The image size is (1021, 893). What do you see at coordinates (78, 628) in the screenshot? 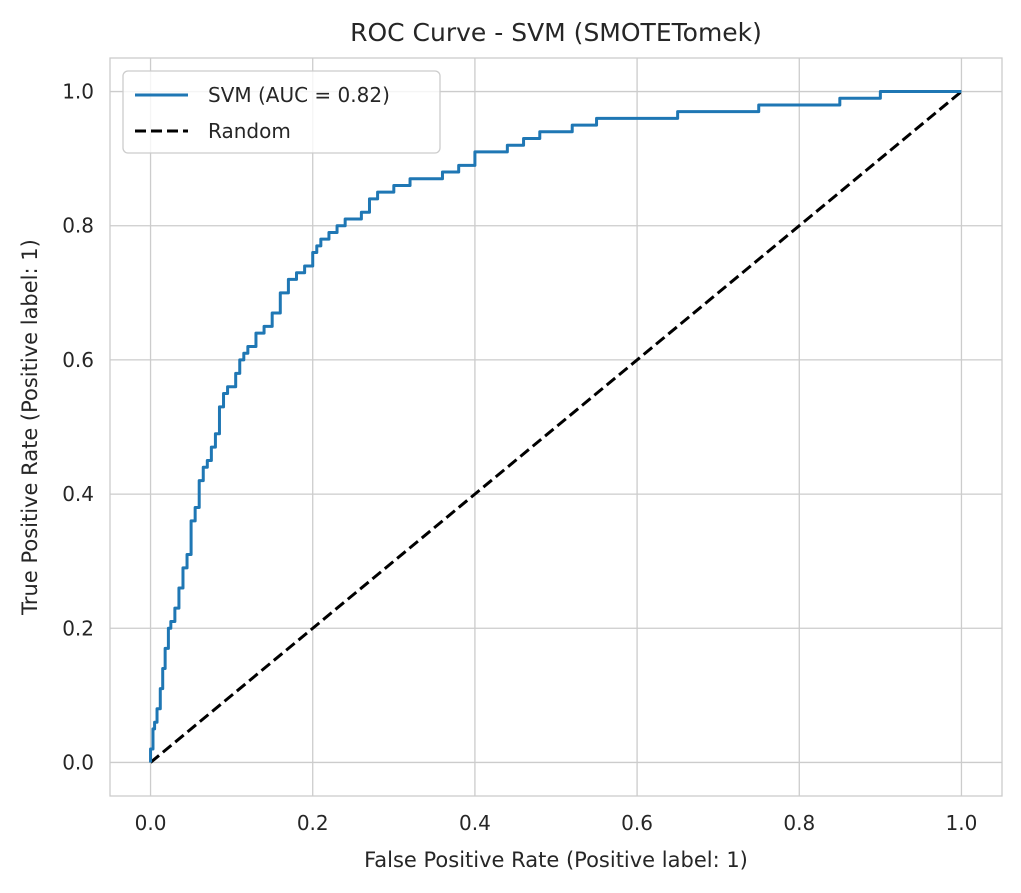
I see `y-tick-label: 0.2` at bounding box center [78, 628].